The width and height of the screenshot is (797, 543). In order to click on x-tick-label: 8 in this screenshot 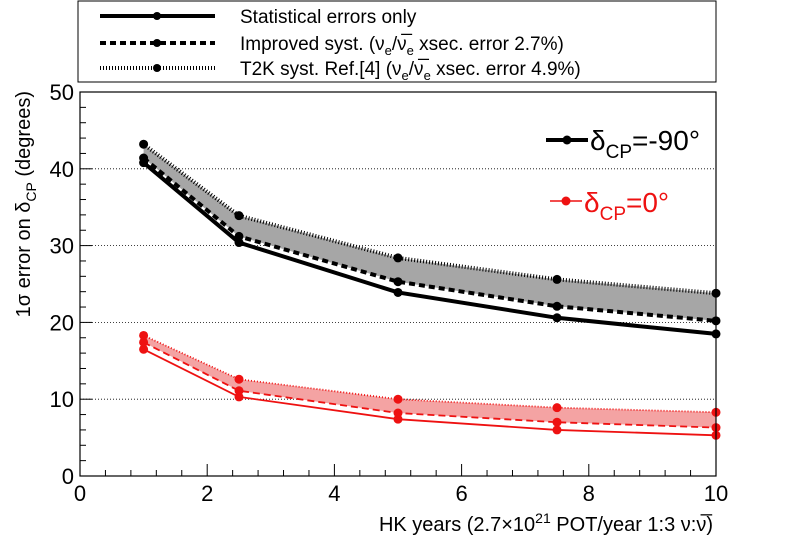, I will do `click(589, 493)`.